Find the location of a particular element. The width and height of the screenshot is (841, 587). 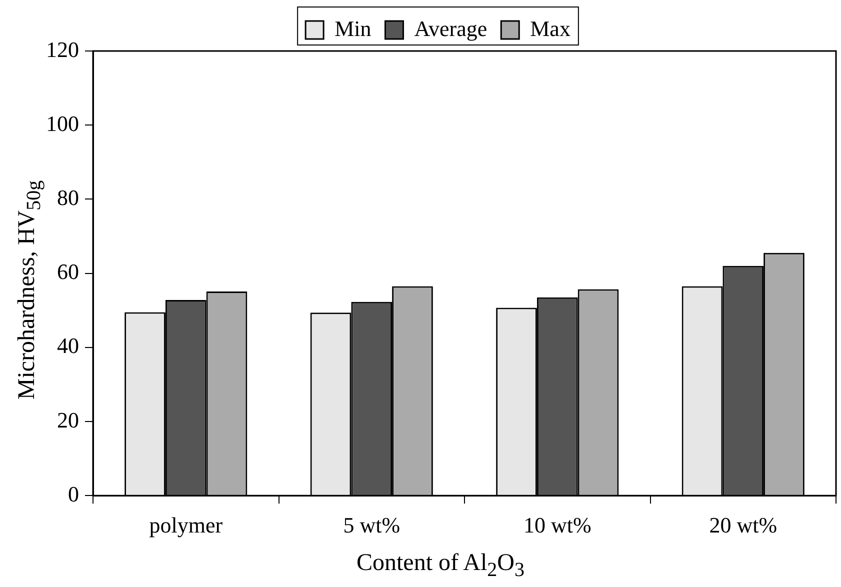

y-tick-label: 100 is located at coordinates (62, 123).